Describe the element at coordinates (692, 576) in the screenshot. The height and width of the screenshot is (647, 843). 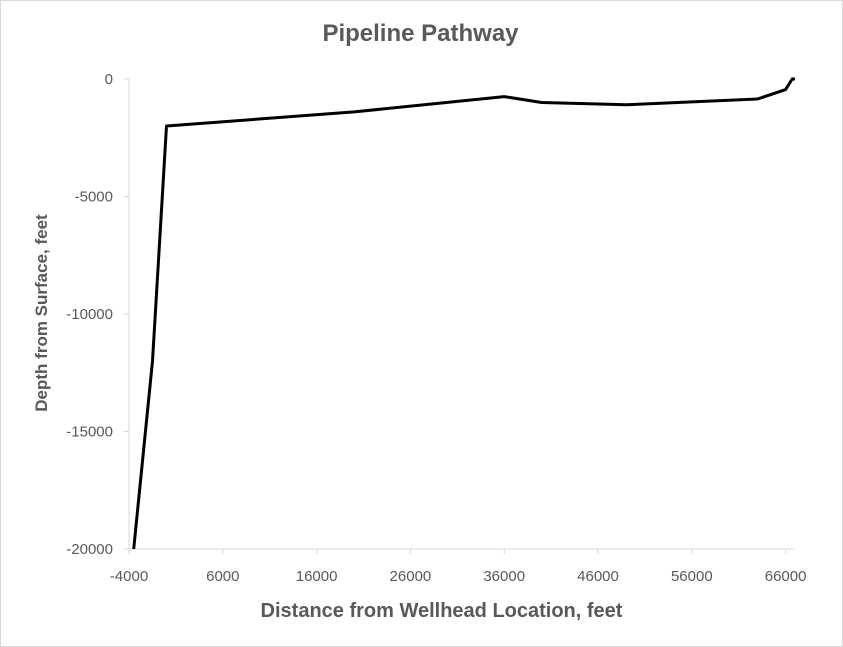
I see `x-tick-label: 56000` at that location.